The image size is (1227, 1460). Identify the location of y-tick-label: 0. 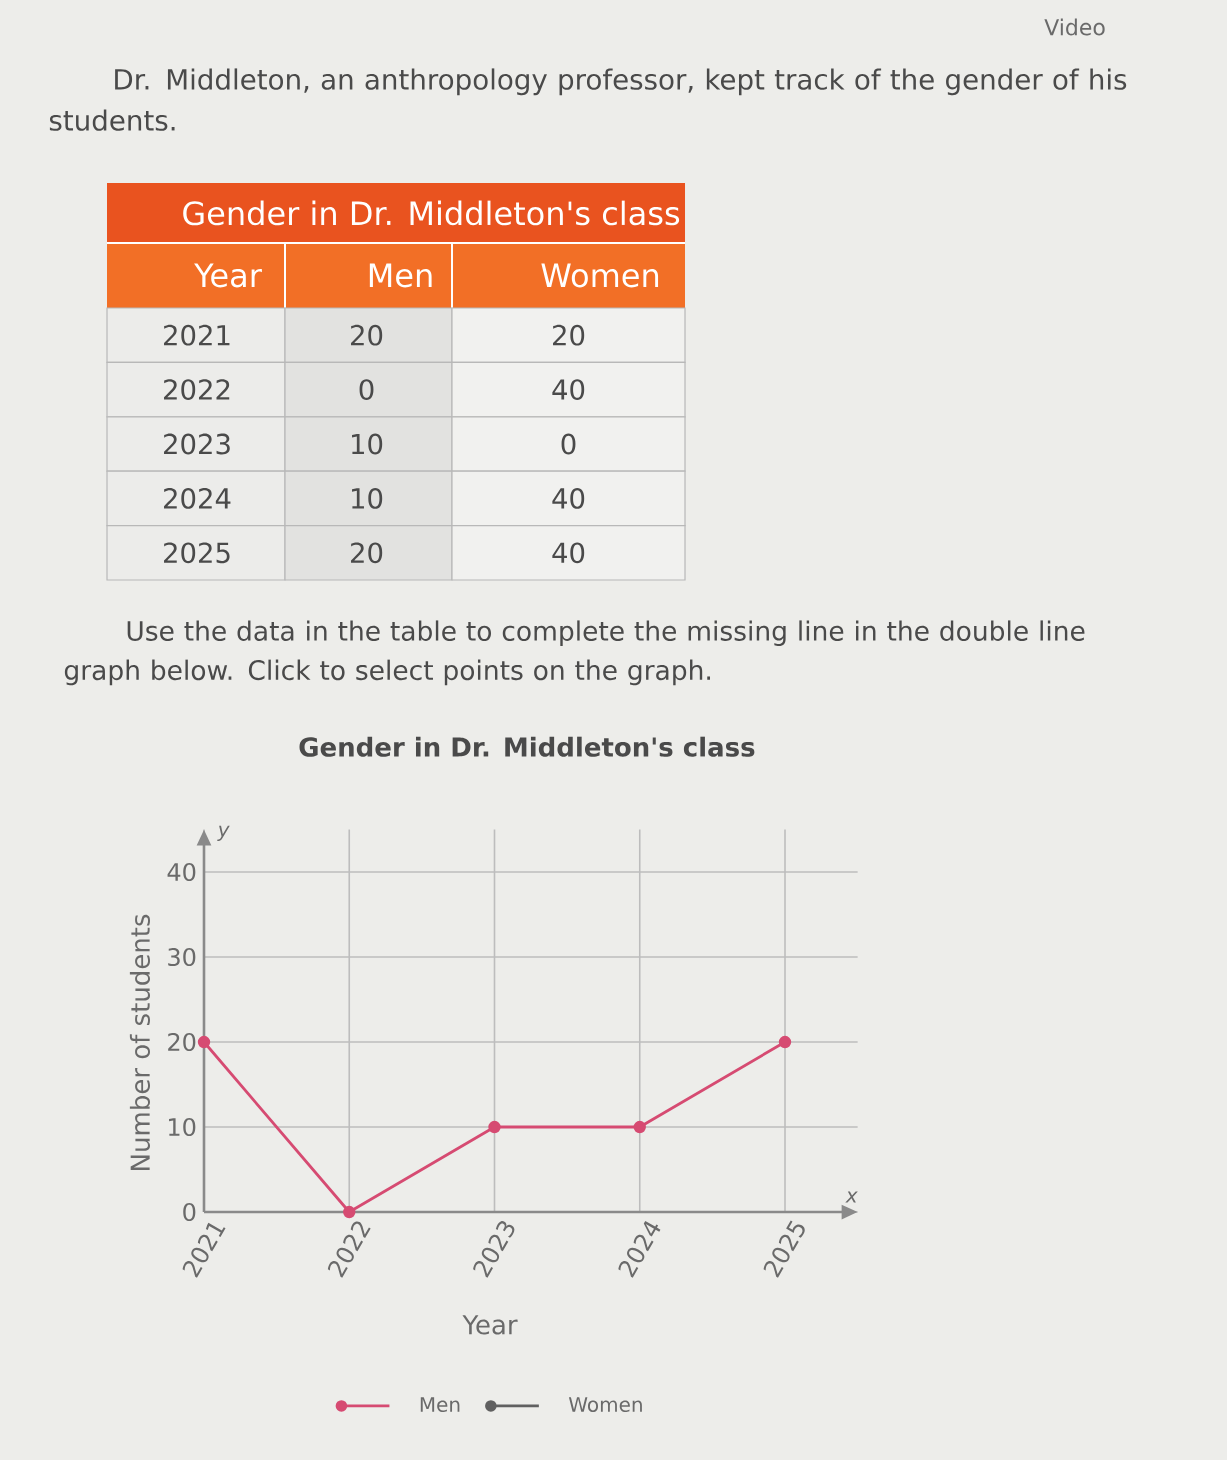
(189, 1212).